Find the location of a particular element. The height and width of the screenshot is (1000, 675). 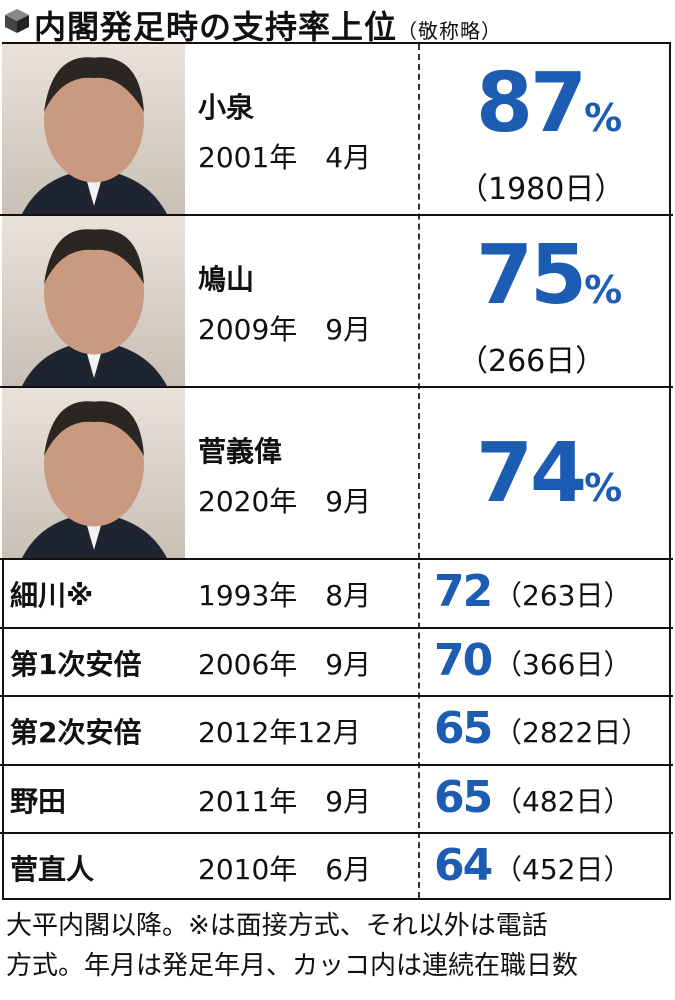

date: 2001年 4月 is located at coordinates (285, 157).